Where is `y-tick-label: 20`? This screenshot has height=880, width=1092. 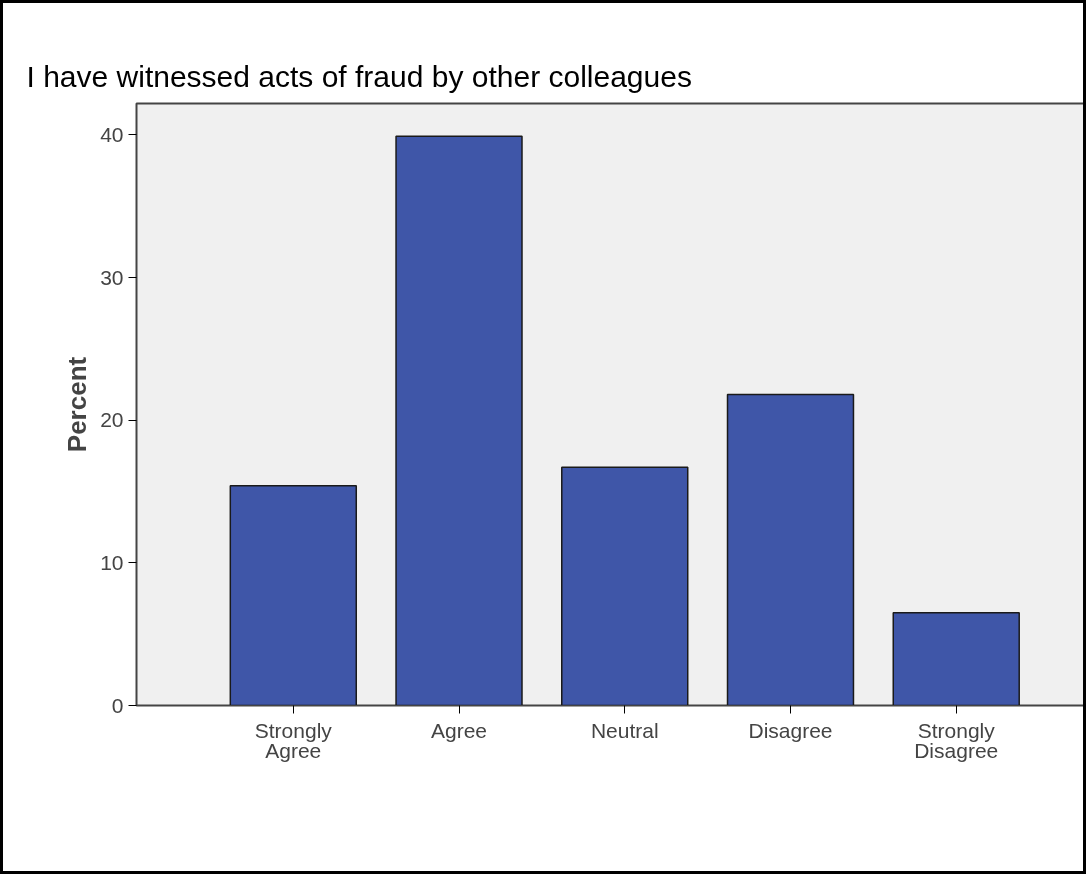 y-tick-label: 20 is located at coordinates (112, 420).